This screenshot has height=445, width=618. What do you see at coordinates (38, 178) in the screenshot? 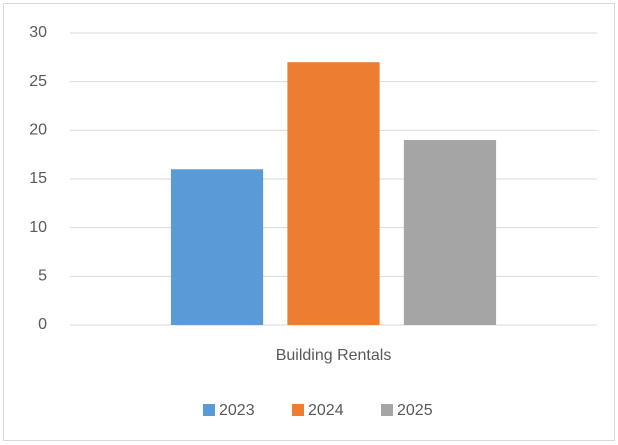
I see `y-tick-label: 15` at bounding box center [38, 178].